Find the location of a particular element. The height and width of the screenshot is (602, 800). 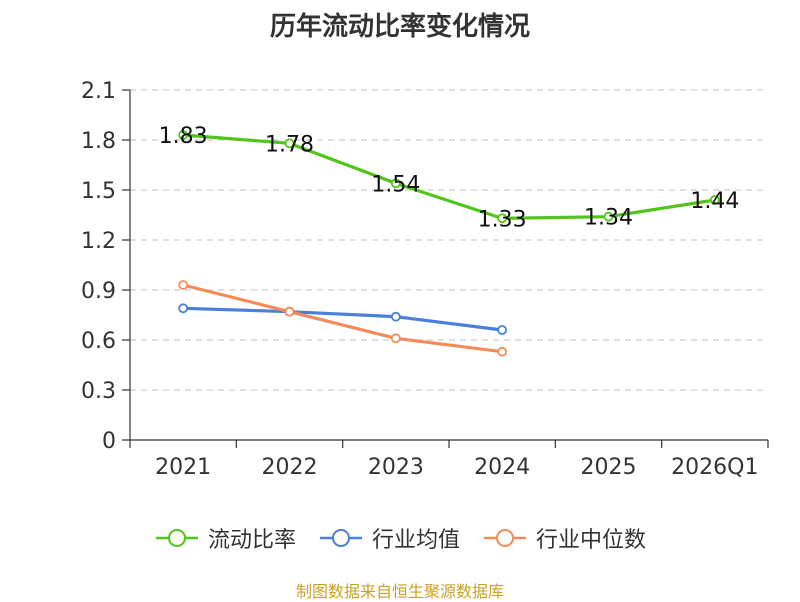

data-label: 1.78 is located at coordinates (289, 144).